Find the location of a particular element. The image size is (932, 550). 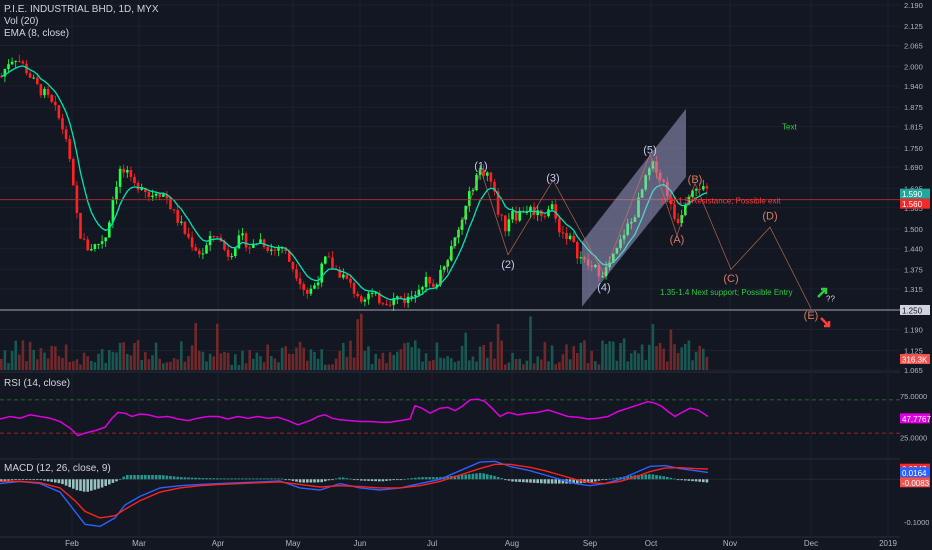

volume-badge: 316.3K is located at coordinates (915, 360).